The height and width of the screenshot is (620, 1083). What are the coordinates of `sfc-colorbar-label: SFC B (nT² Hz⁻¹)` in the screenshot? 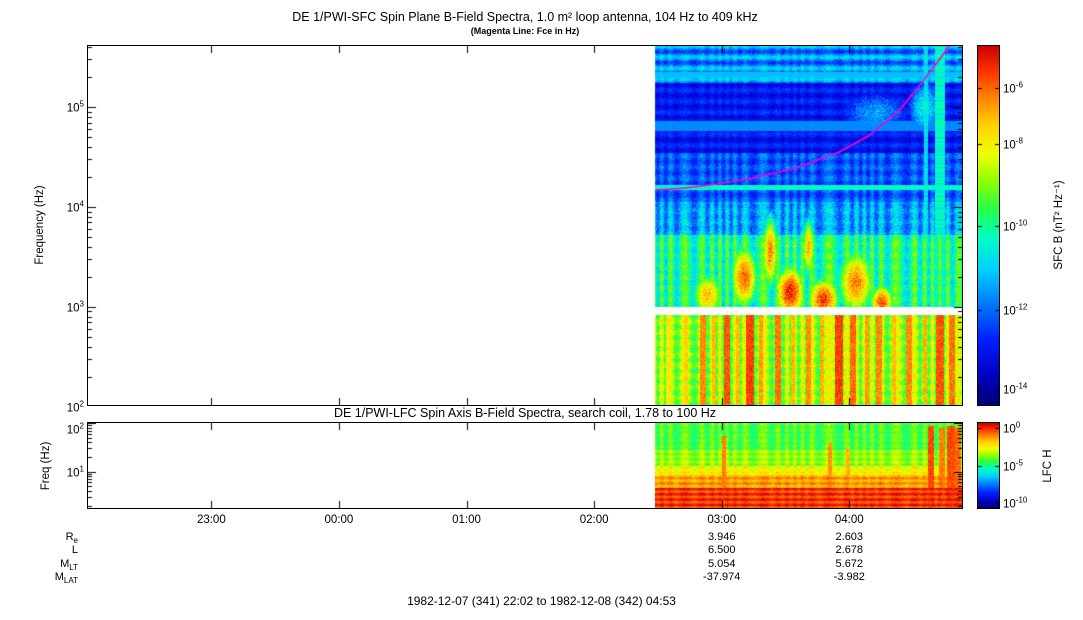 It's located at (1059, 225).